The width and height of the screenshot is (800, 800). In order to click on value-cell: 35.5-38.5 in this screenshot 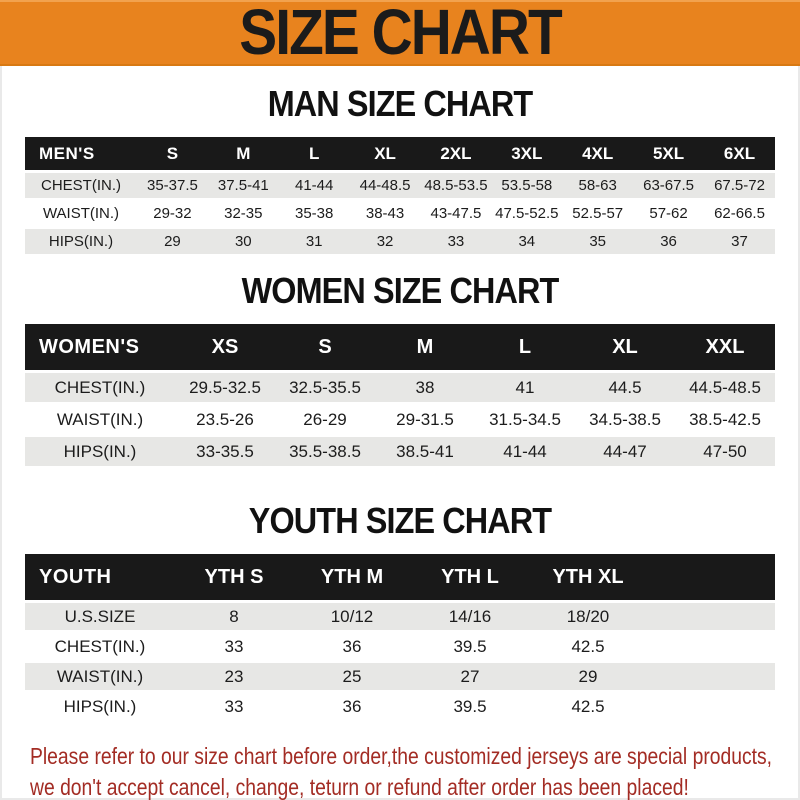, I will do `click(325, 451)`.